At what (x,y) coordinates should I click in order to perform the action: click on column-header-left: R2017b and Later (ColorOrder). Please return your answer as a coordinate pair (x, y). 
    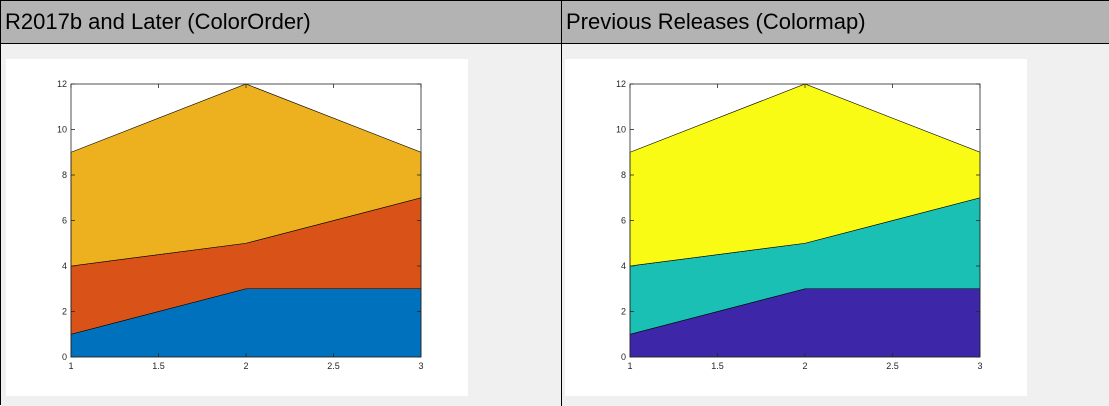
    Looking at the image, I should click on (281, 22).